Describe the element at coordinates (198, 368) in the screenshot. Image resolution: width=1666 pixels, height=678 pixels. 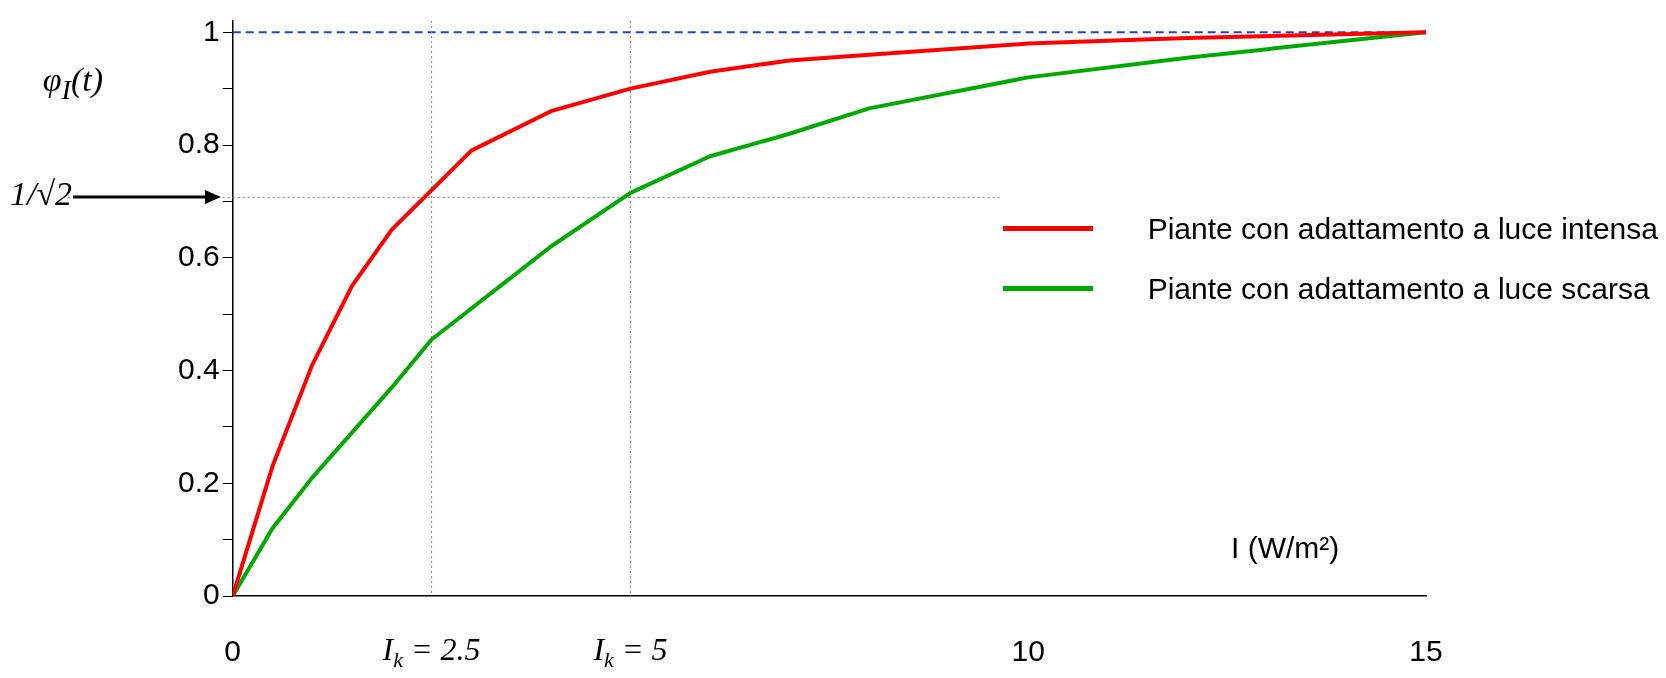
I see `y-tick-label: 0.4` at that location.